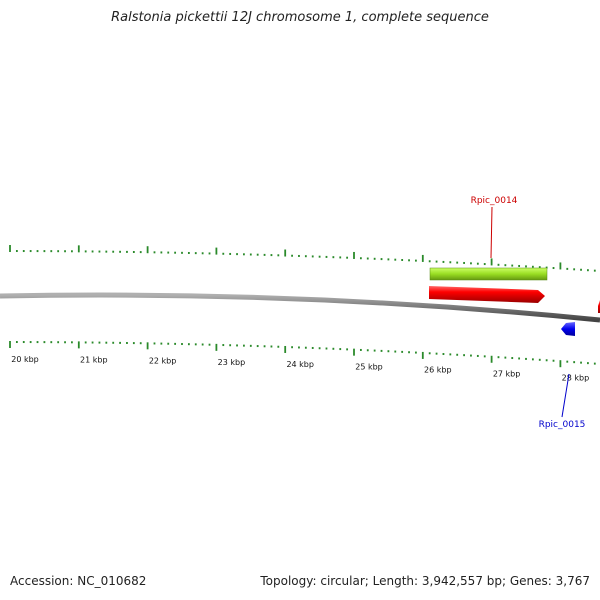 This screenshot has height=600, width=600. I want to click on scale-label: 28 kbp, so click(576, 377).